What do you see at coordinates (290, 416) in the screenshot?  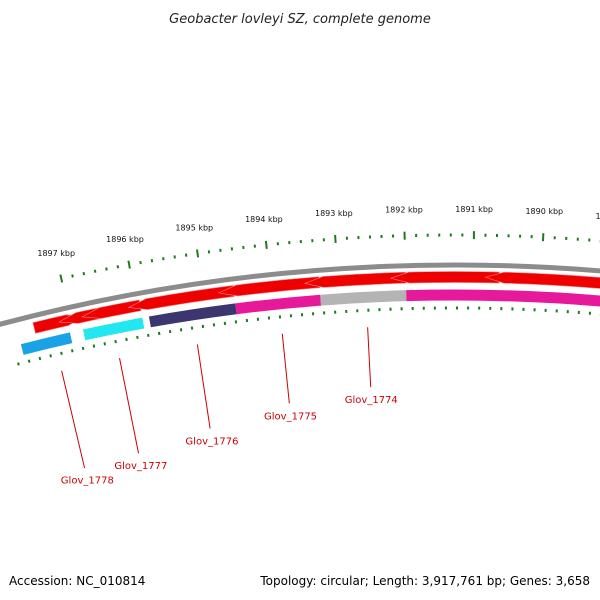 I see `gene-label: Glov_1775` at bounding box center [290, 416].